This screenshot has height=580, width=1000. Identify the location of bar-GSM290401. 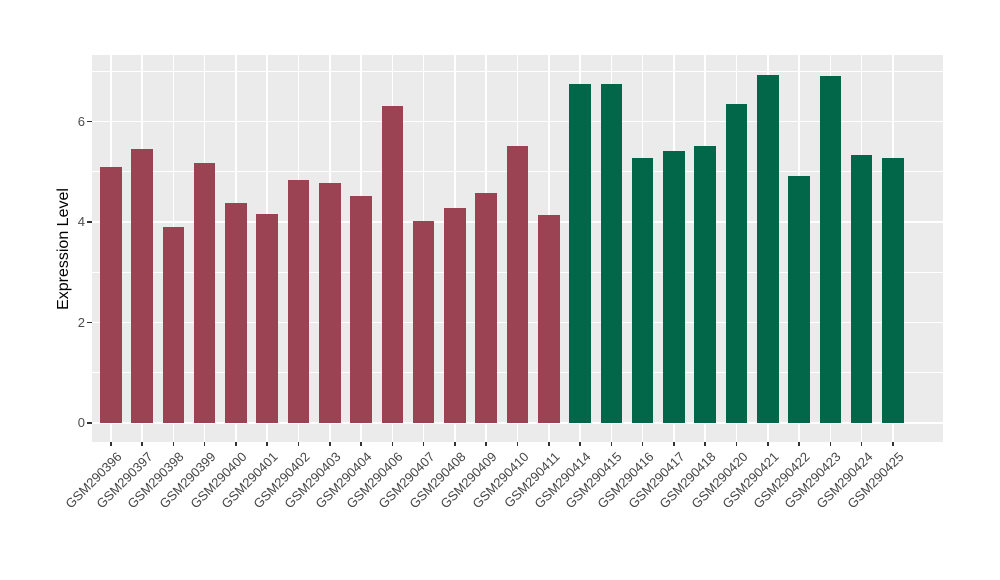
(267, 318).